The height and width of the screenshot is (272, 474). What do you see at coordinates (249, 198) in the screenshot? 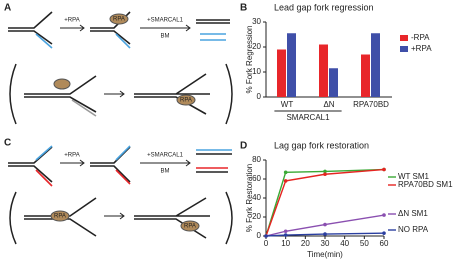
I see `y-axis-label: % Fork Restoration` at bounding box center [249, 198].